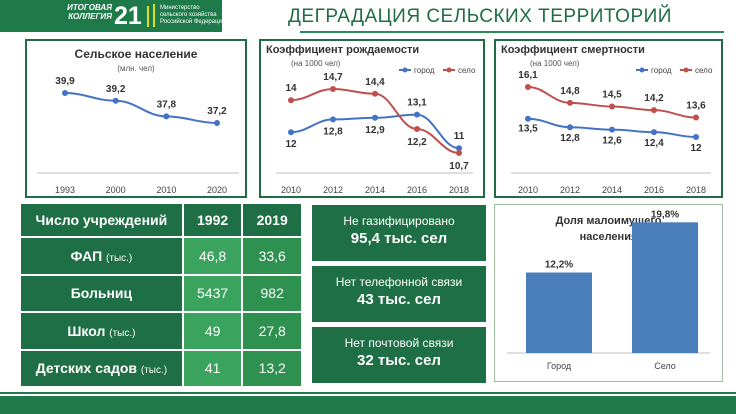  I want to click on row-label-text: Больниц, so click(101, 293).